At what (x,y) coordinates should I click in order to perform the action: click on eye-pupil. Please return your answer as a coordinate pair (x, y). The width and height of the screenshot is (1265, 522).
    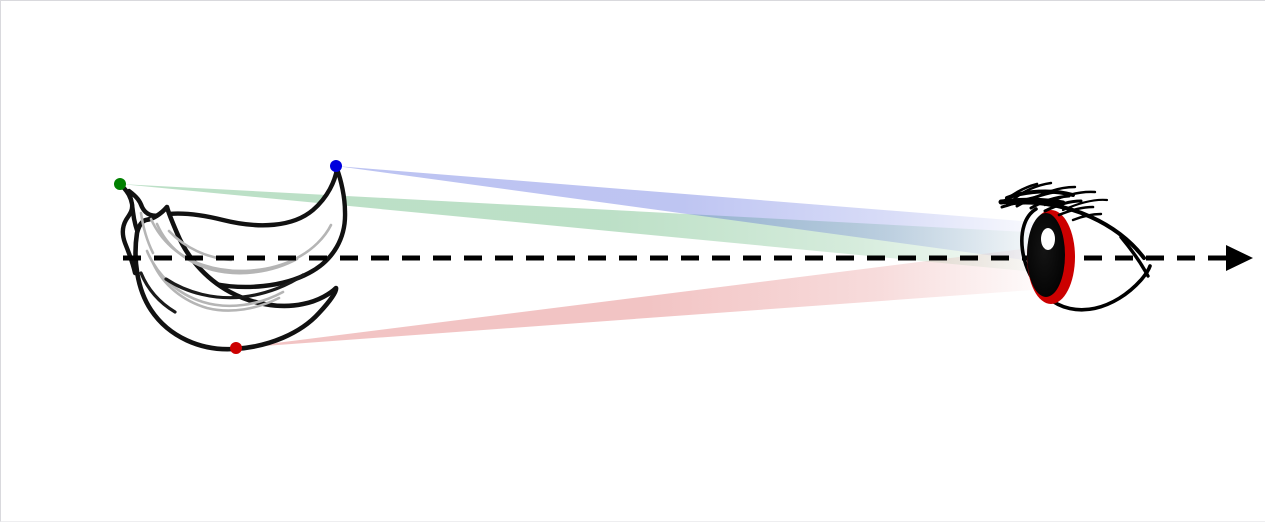
    Looking at the image, I should click on (1046, 255).